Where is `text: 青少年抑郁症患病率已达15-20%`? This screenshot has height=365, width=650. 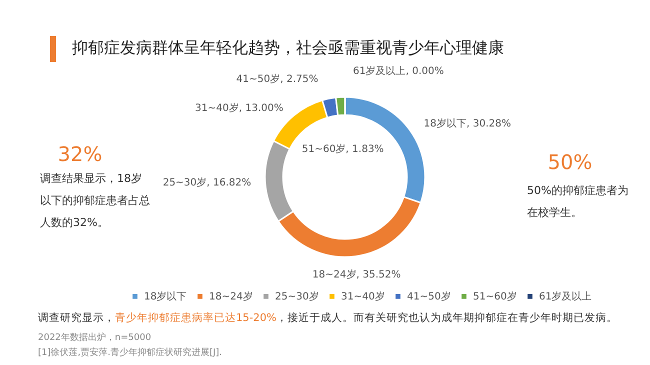
text: 青少年抑郁症患病率已达15-20% is located at coordinates (195, 318).